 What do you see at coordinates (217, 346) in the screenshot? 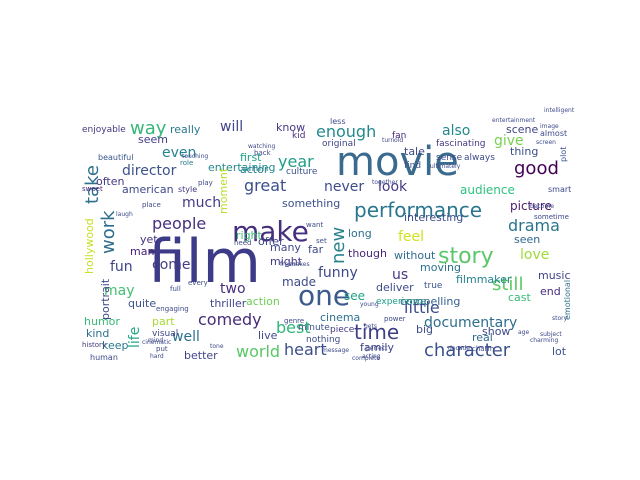
I see `cloud-word: tone` at bounding box center [217, 346].